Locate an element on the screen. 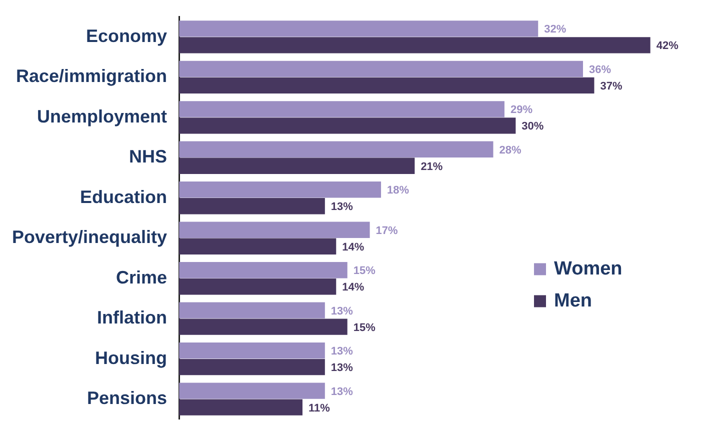  data-label: 29% is located at coordinates (521, 110).